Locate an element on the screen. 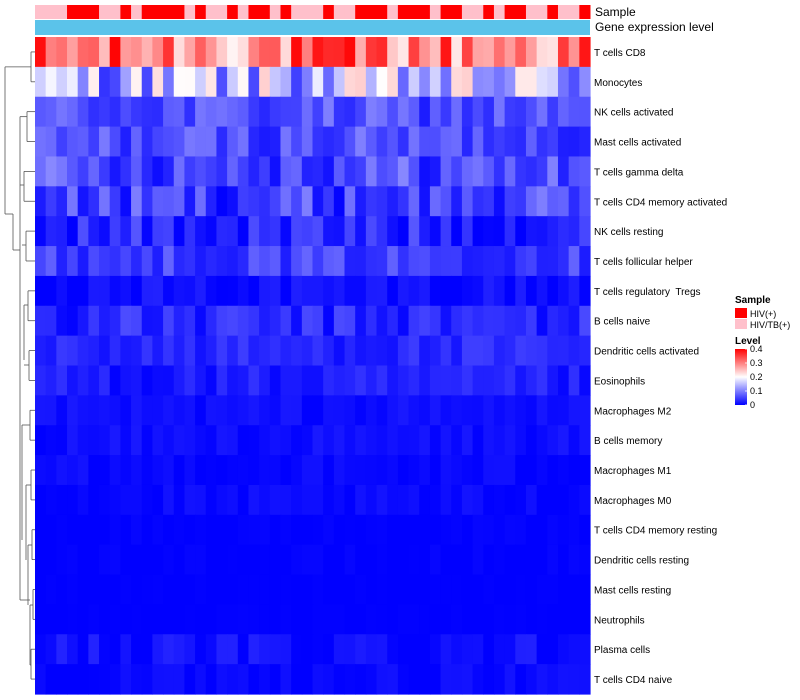  sample-annotation-cell is located at coordinates (585, 12).